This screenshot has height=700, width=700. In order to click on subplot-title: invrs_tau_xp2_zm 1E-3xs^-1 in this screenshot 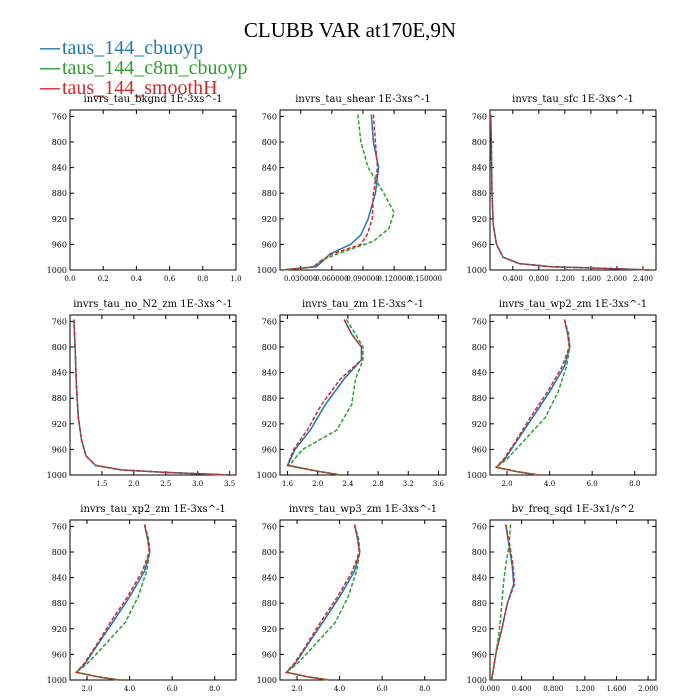, I will do `click(152, 509)`.